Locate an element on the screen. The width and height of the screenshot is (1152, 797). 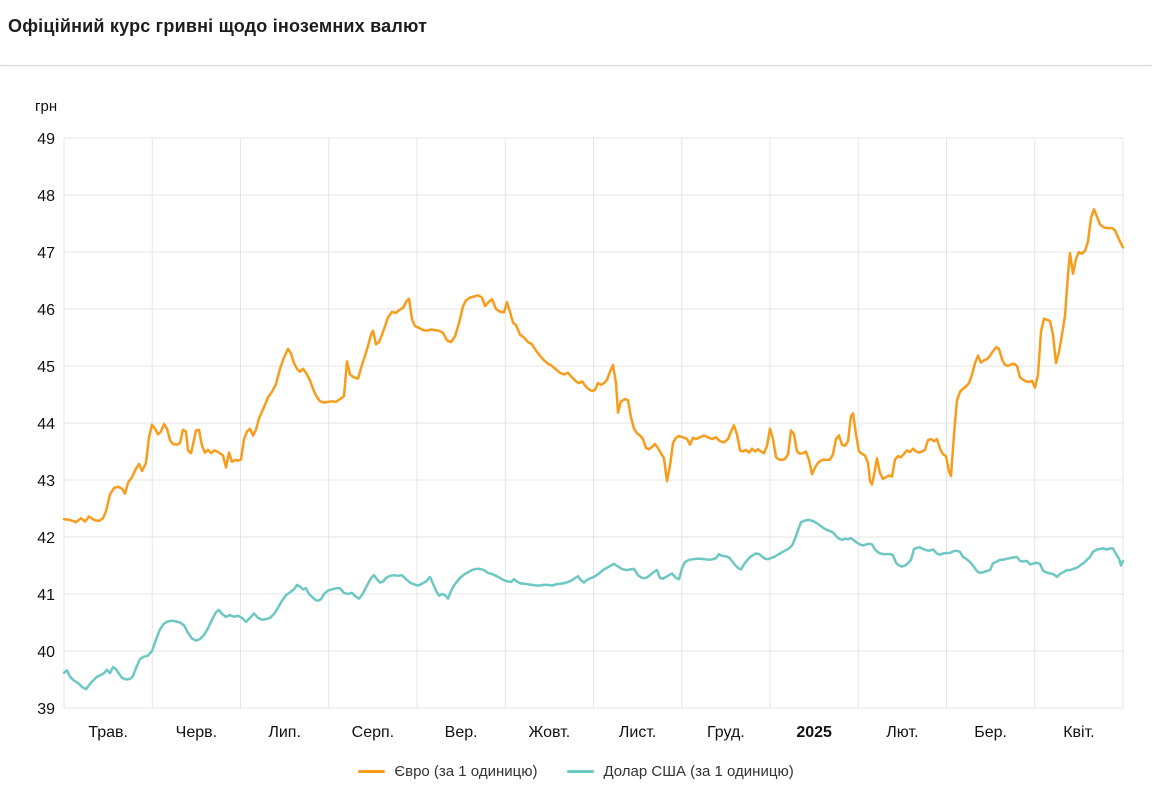
x-tick-label: Жовт. is located at coordinates (550, 732).